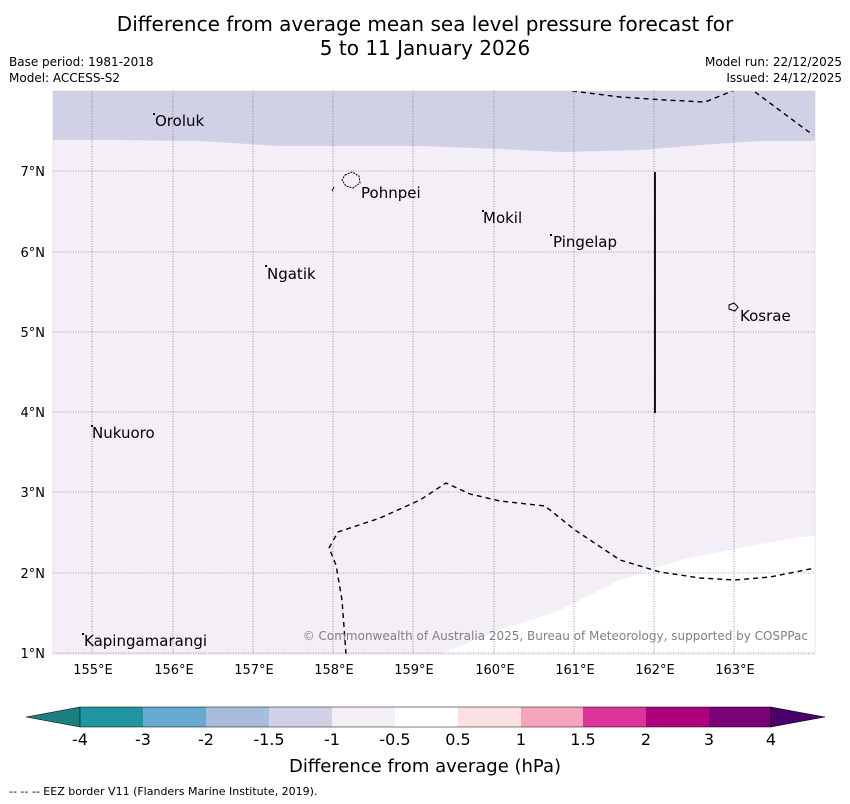 The image size is (850, 804). I want to click on lat-label: 4°N, so click(33, 413).